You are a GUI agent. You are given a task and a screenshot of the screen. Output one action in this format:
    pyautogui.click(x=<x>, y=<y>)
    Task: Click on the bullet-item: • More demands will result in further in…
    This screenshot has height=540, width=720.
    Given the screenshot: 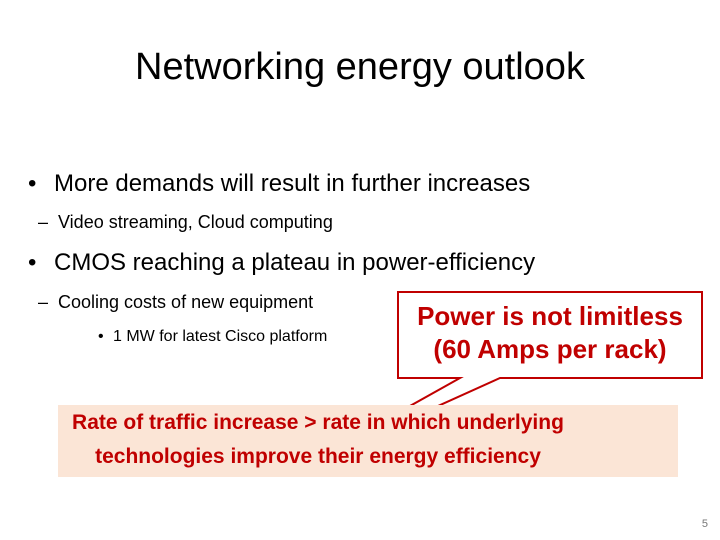 What is the action you would take?
    pyautogui.click(x=279, y=184)
    